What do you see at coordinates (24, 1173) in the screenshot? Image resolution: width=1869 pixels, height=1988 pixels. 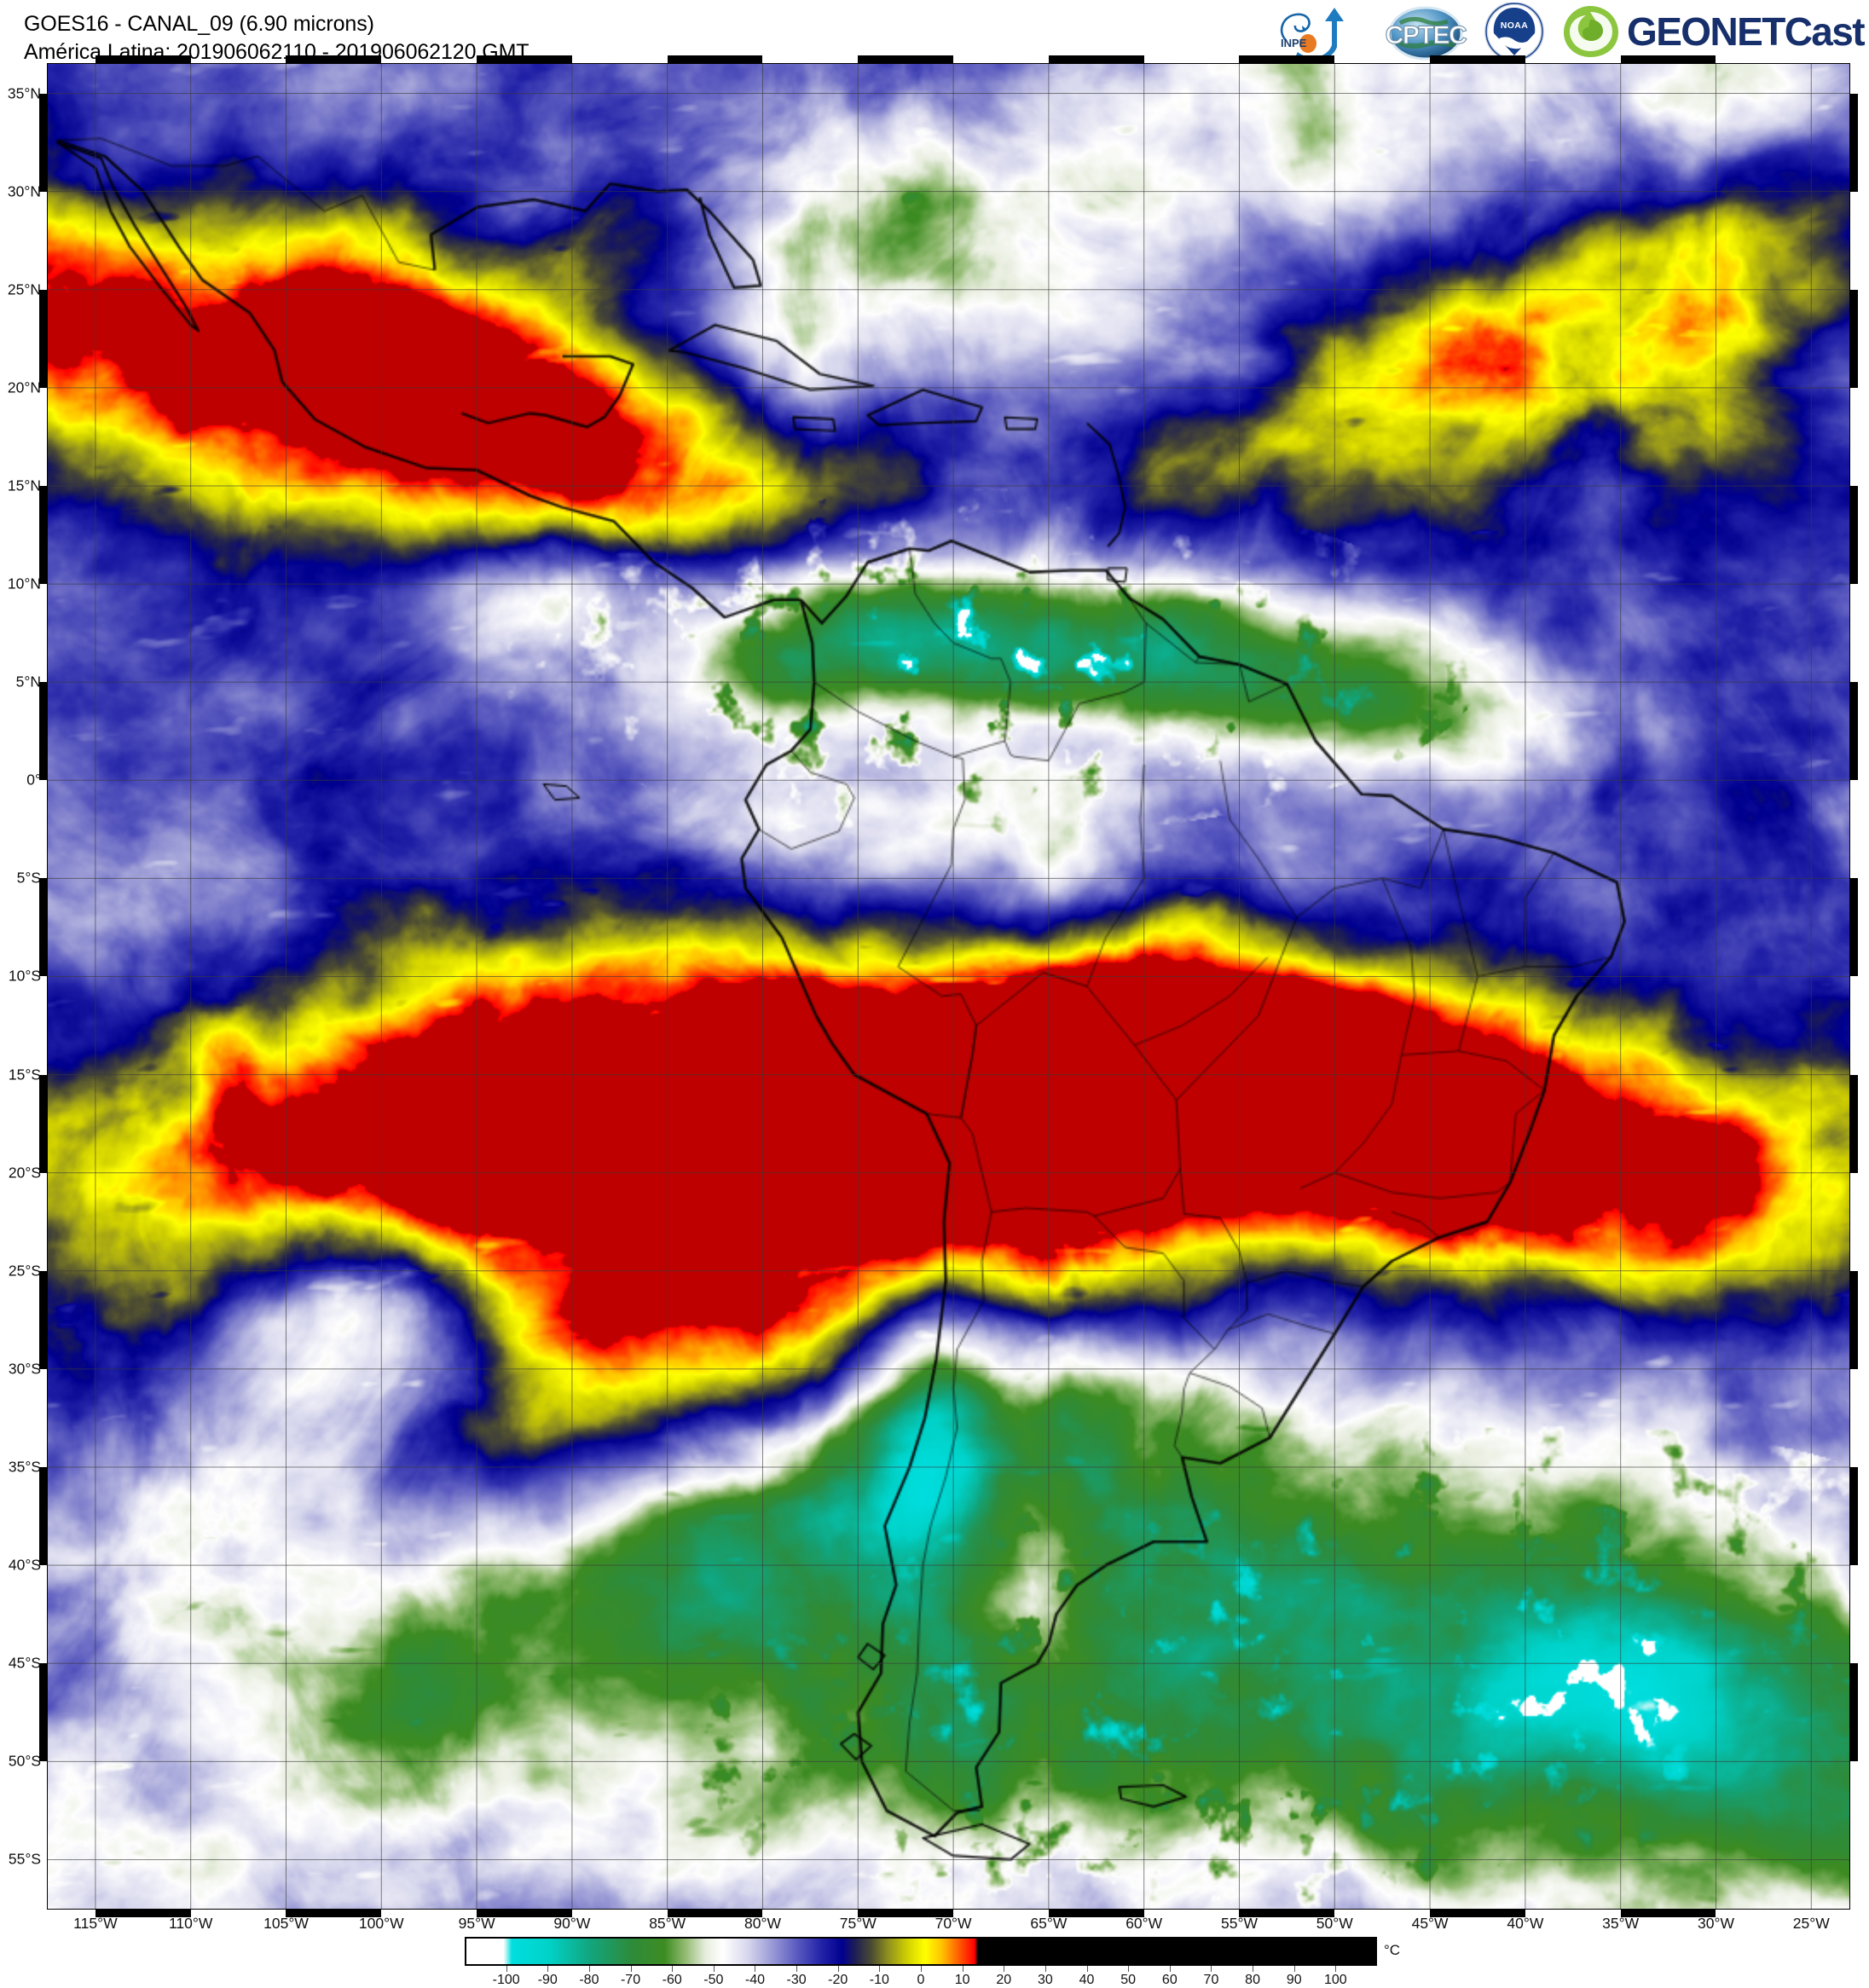 I see `latitude-tick-label: 20°S` at bounding box center [24, 1173].